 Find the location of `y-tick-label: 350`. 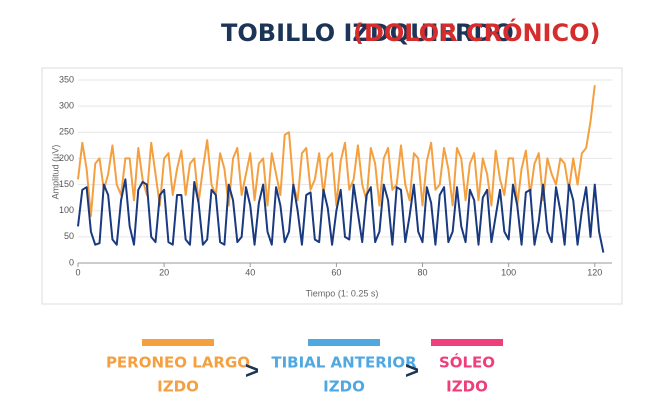

y-tick-label: 350 is located at coordinates (66, 79).